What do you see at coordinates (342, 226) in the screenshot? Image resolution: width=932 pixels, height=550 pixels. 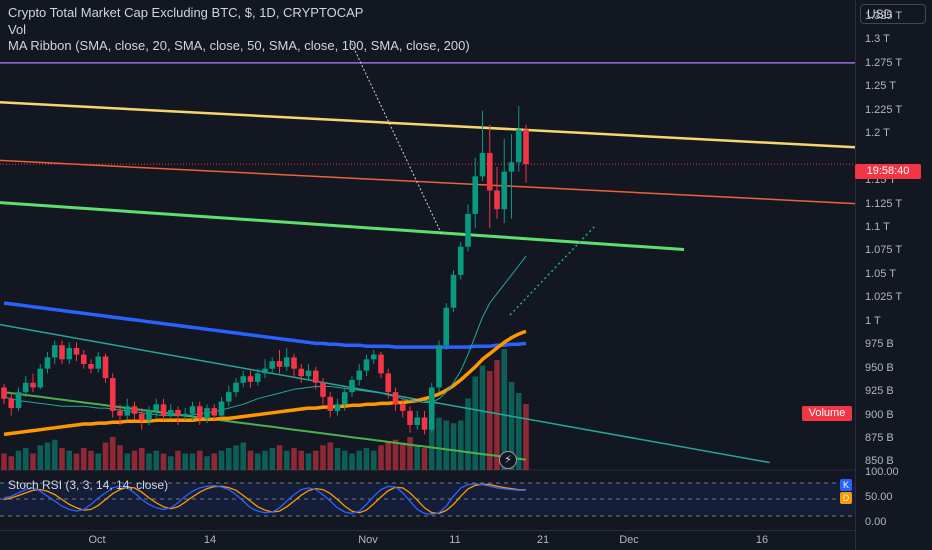 I see `trend-line-green` at bounding box center [342, 226].